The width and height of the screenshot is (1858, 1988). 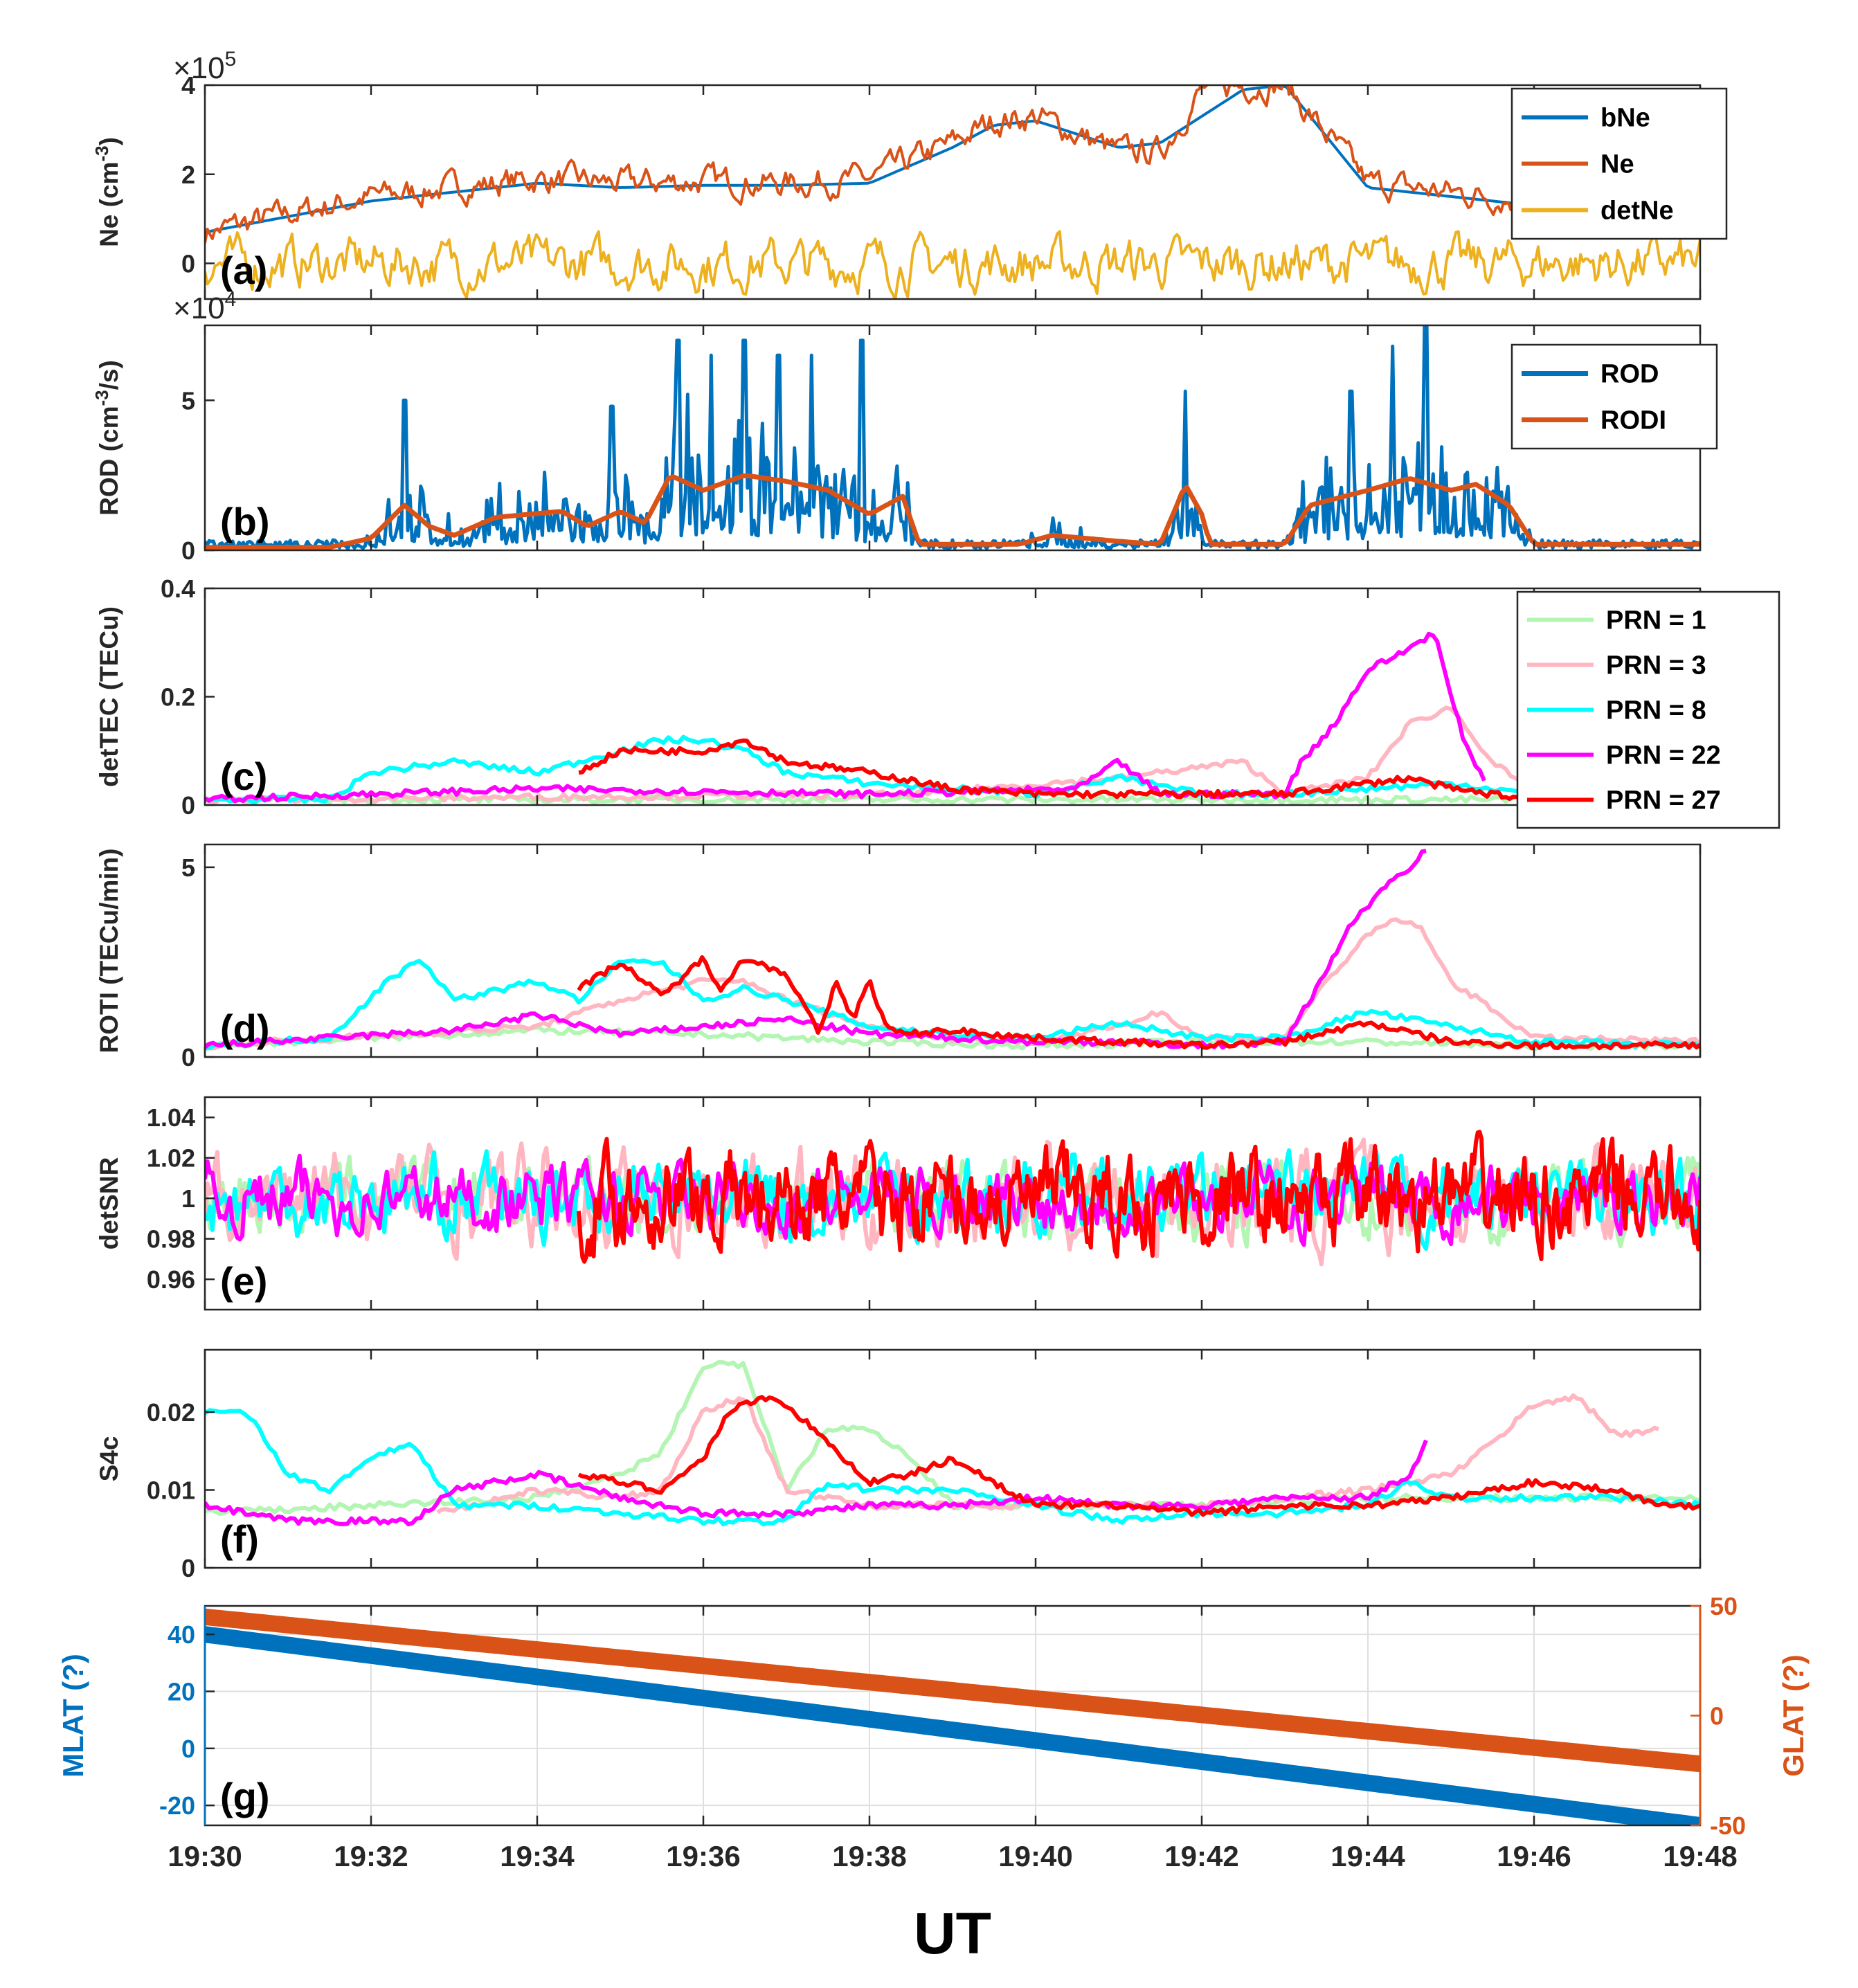 I want to click on series-group-f, so click(x=952, y=1443).